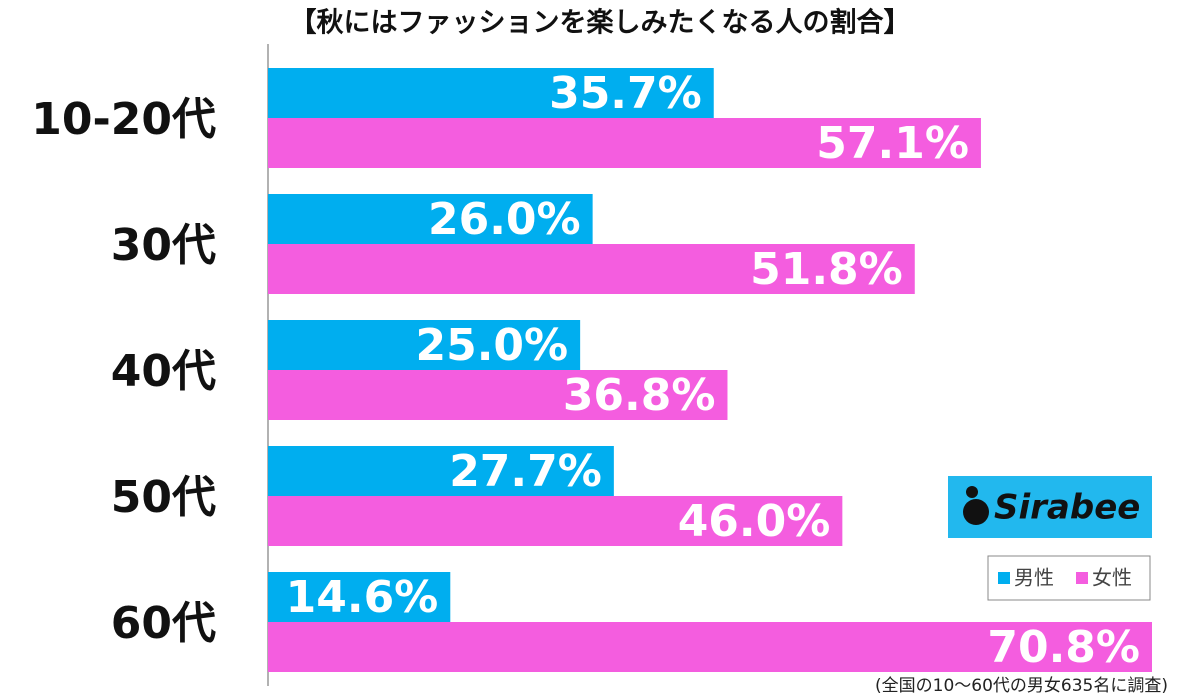 The width and height of the screenshot is (1200, 699). Describe the element at coordinates (1034, 578) in the screenshot. I see `legend-label: 男性` at that location.